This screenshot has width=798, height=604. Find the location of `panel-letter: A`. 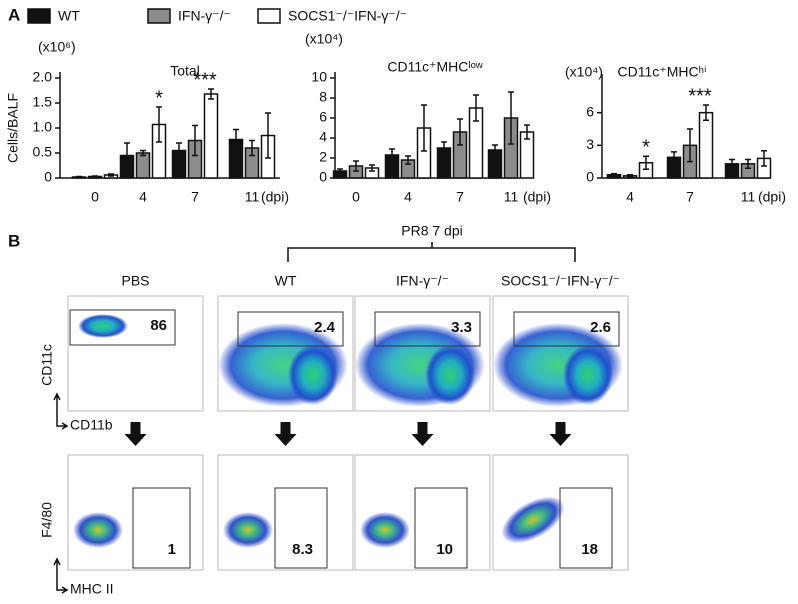

panel-letter: A is located at coordinates (14, 14).